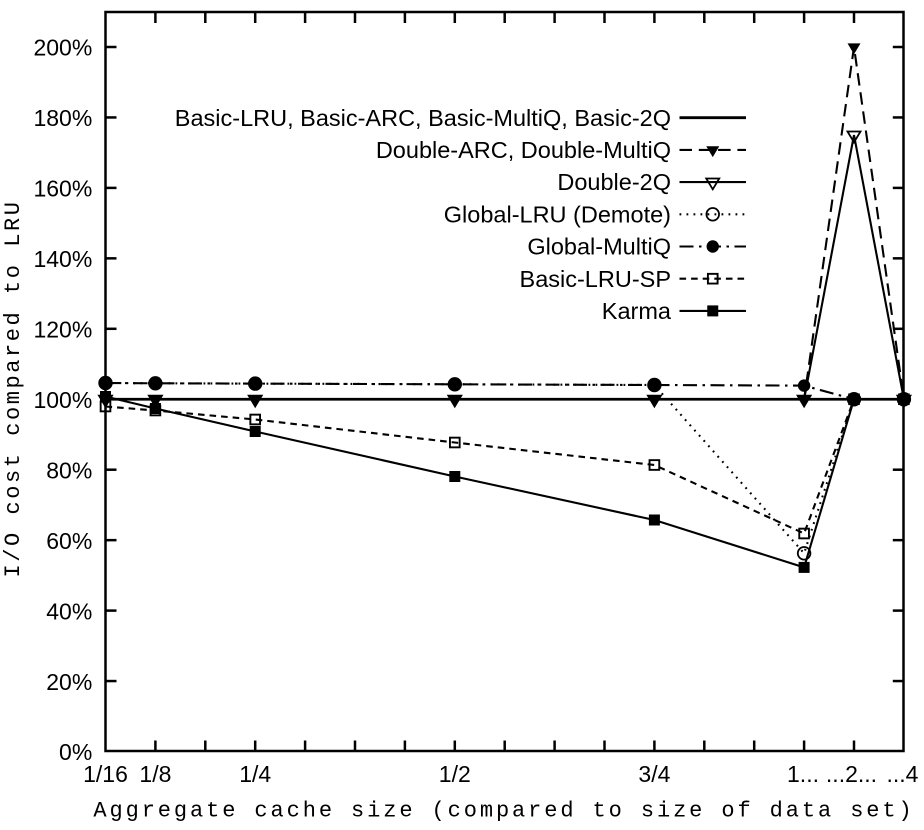  I want to click on svg-text: Double-2Q, so click(614, 182).